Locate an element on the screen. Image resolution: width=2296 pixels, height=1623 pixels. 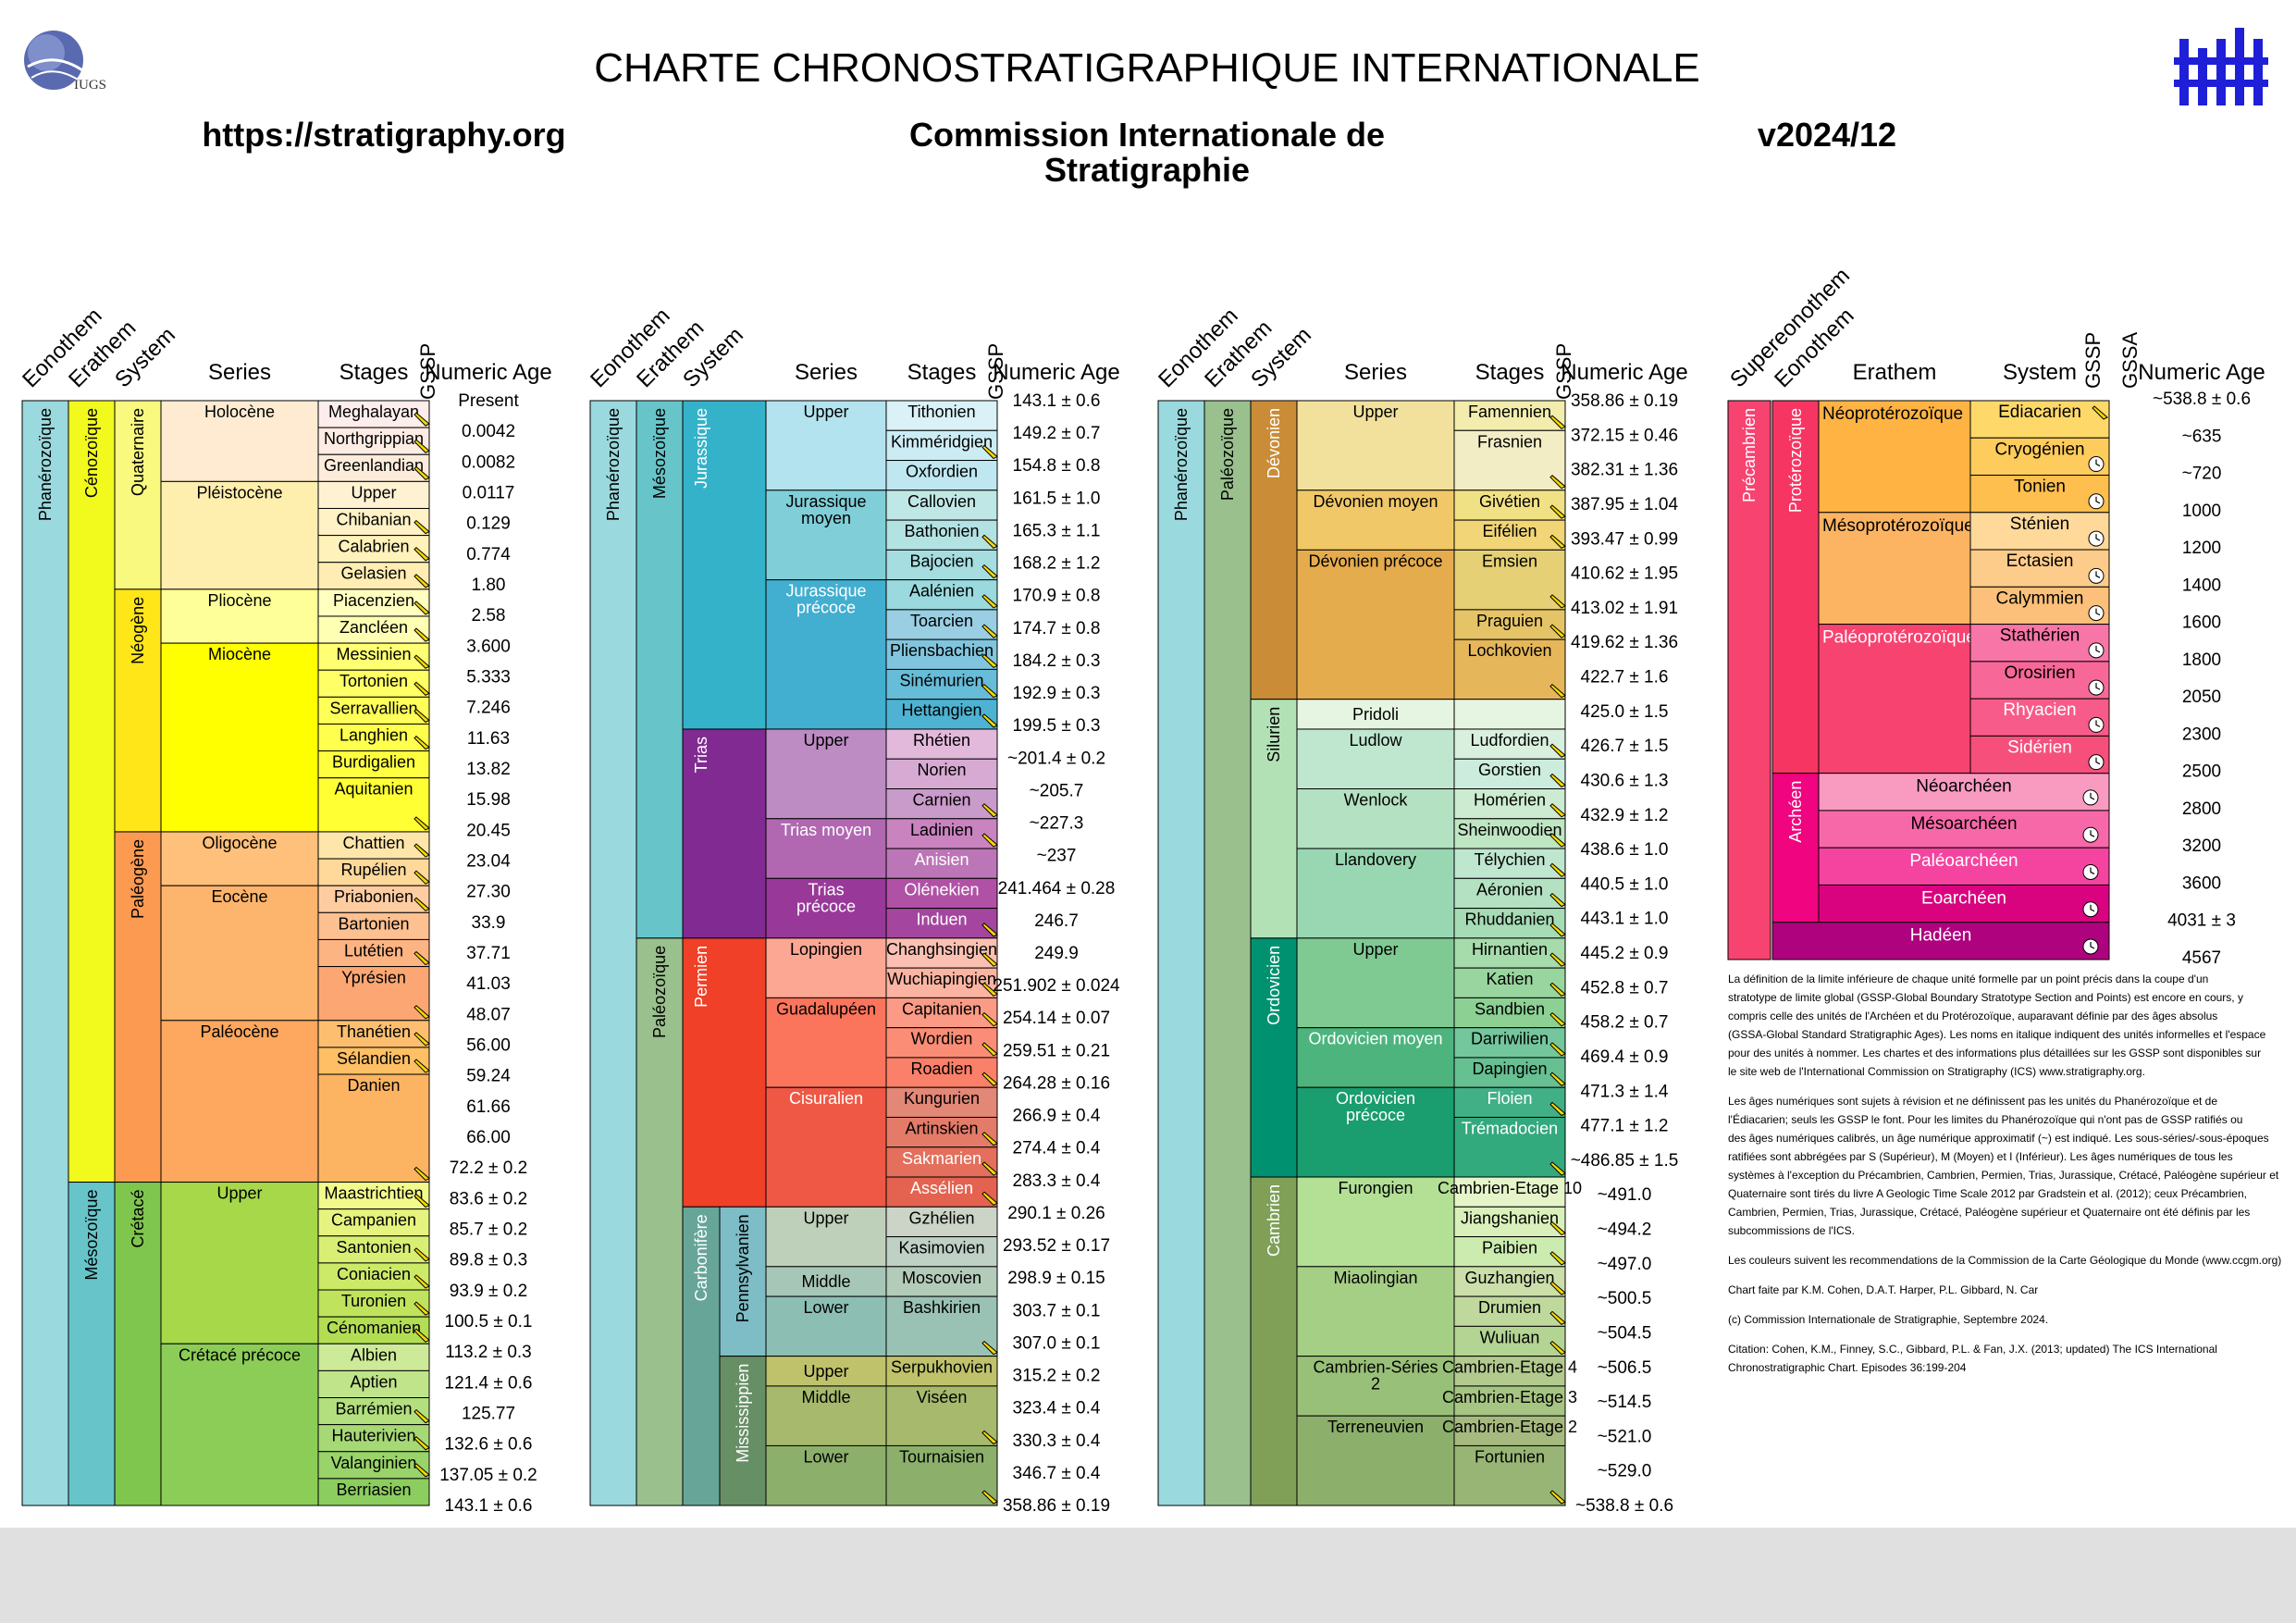
stage-label: Cambrien-Etage 2 is located at coordinates (1509, 1427).